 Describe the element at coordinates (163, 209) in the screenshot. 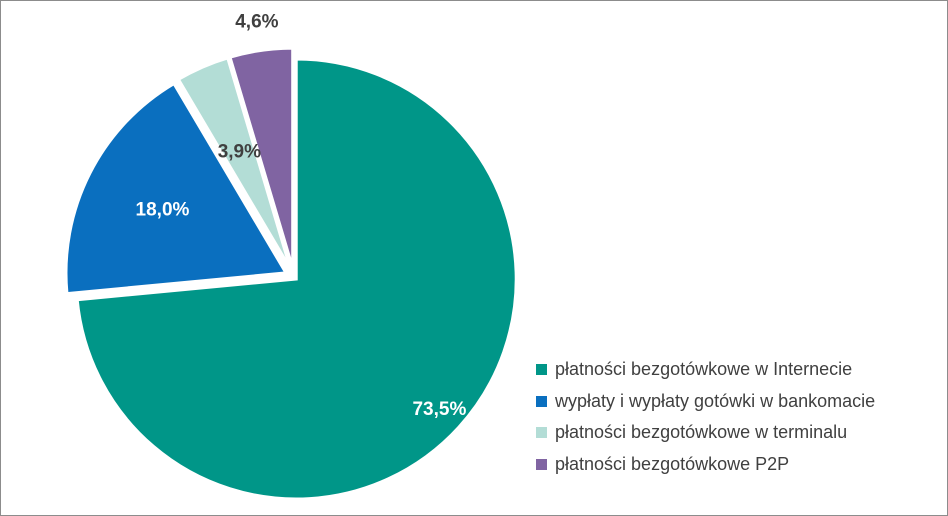

I see `data-label: 18,0%` at that location.